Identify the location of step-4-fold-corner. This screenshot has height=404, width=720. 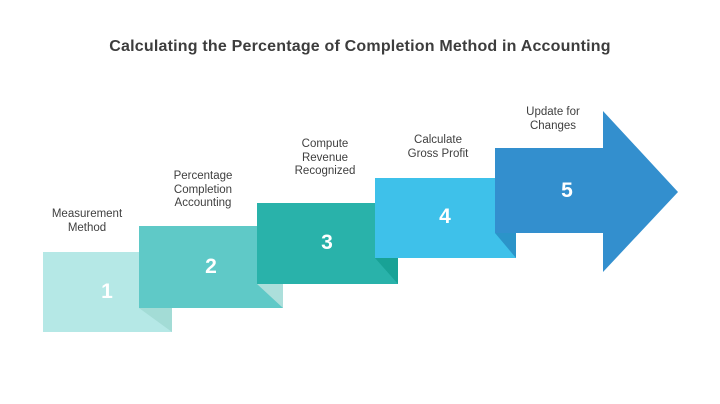
(505, 245).